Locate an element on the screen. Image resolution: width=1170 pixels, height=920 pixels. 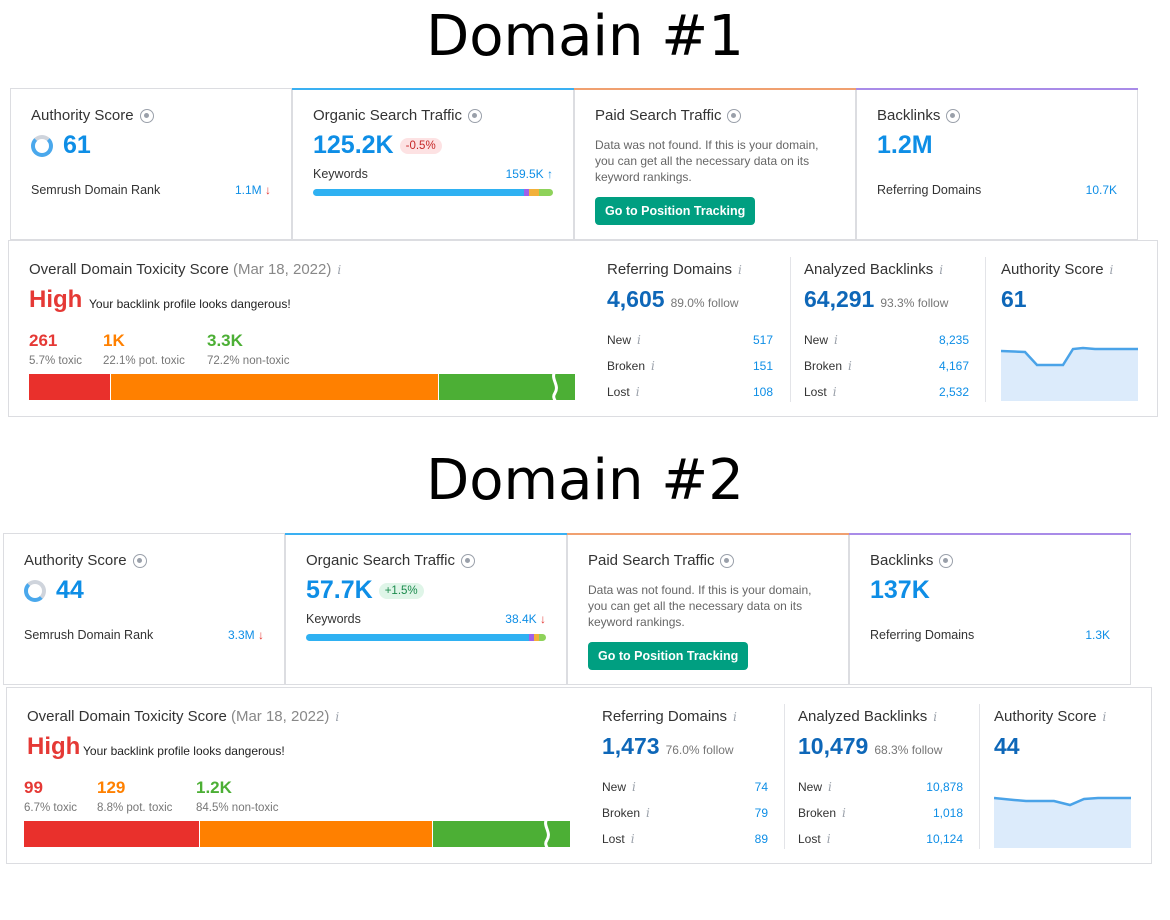
non-toxic-stat: 1.2K 84.5% non-toxic is located at coordinates (237, 796).